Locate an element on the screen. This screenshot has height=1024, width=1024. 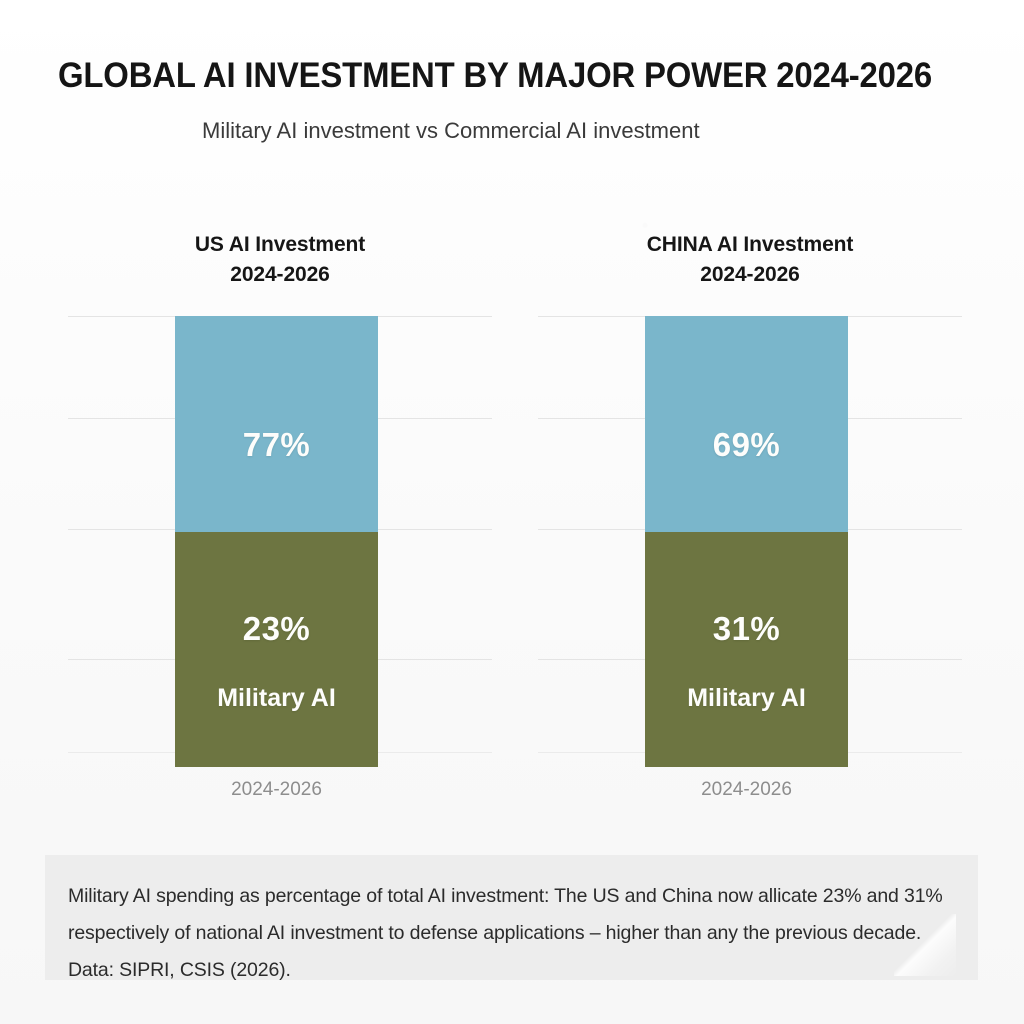
panel-china-military-value: 31% is located at coordinates (746, 629).